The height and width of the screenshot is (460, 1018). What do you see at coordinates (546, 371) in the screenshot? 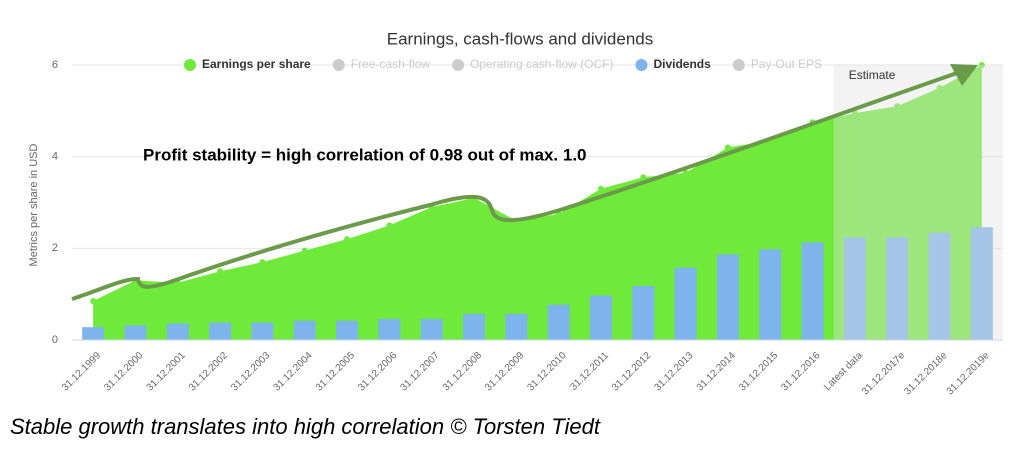
I see `x-tick-label: 31.12.2010` at bounding box center [546, 371].